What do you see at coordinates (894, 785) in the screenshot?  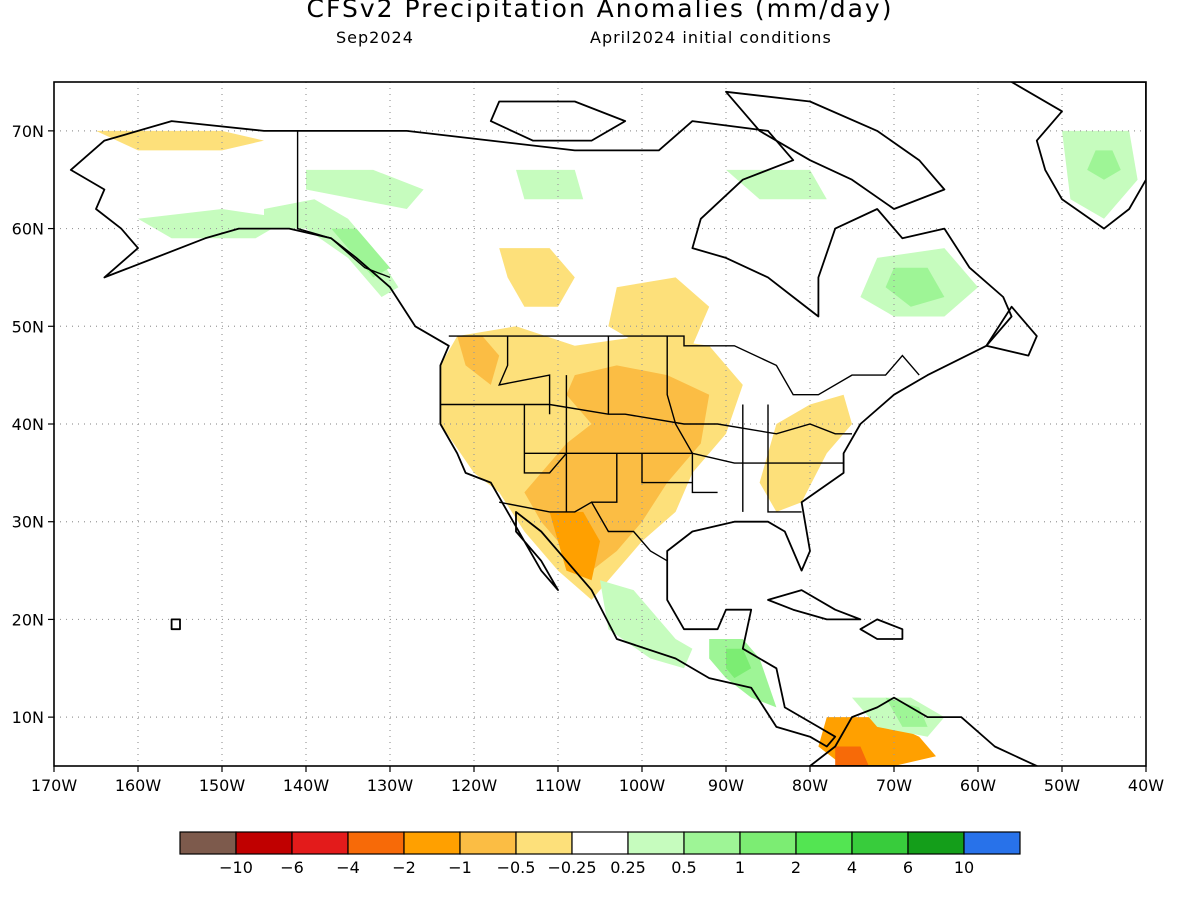 I see `lon-tick-label: 70W` at bounding box center [894, 785].